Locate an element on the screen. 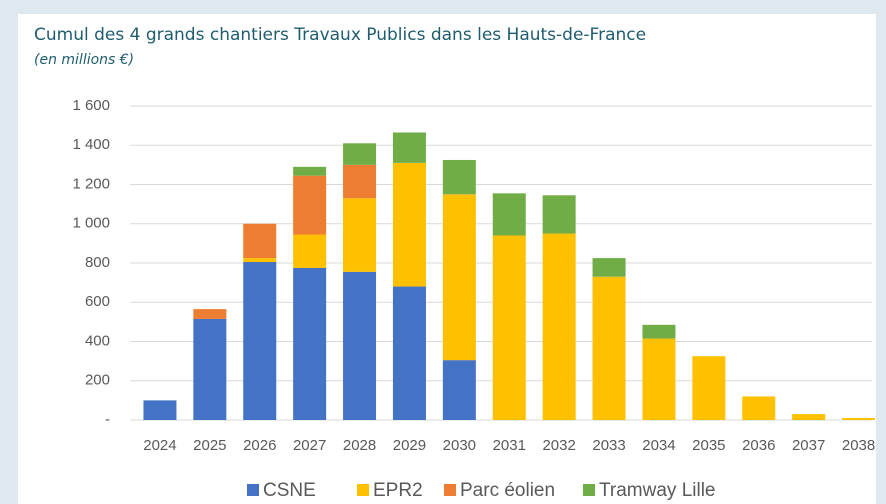 This screenshot has width=886, height=504. x-tick-label: 2037 is located at coordinates (808, 445).